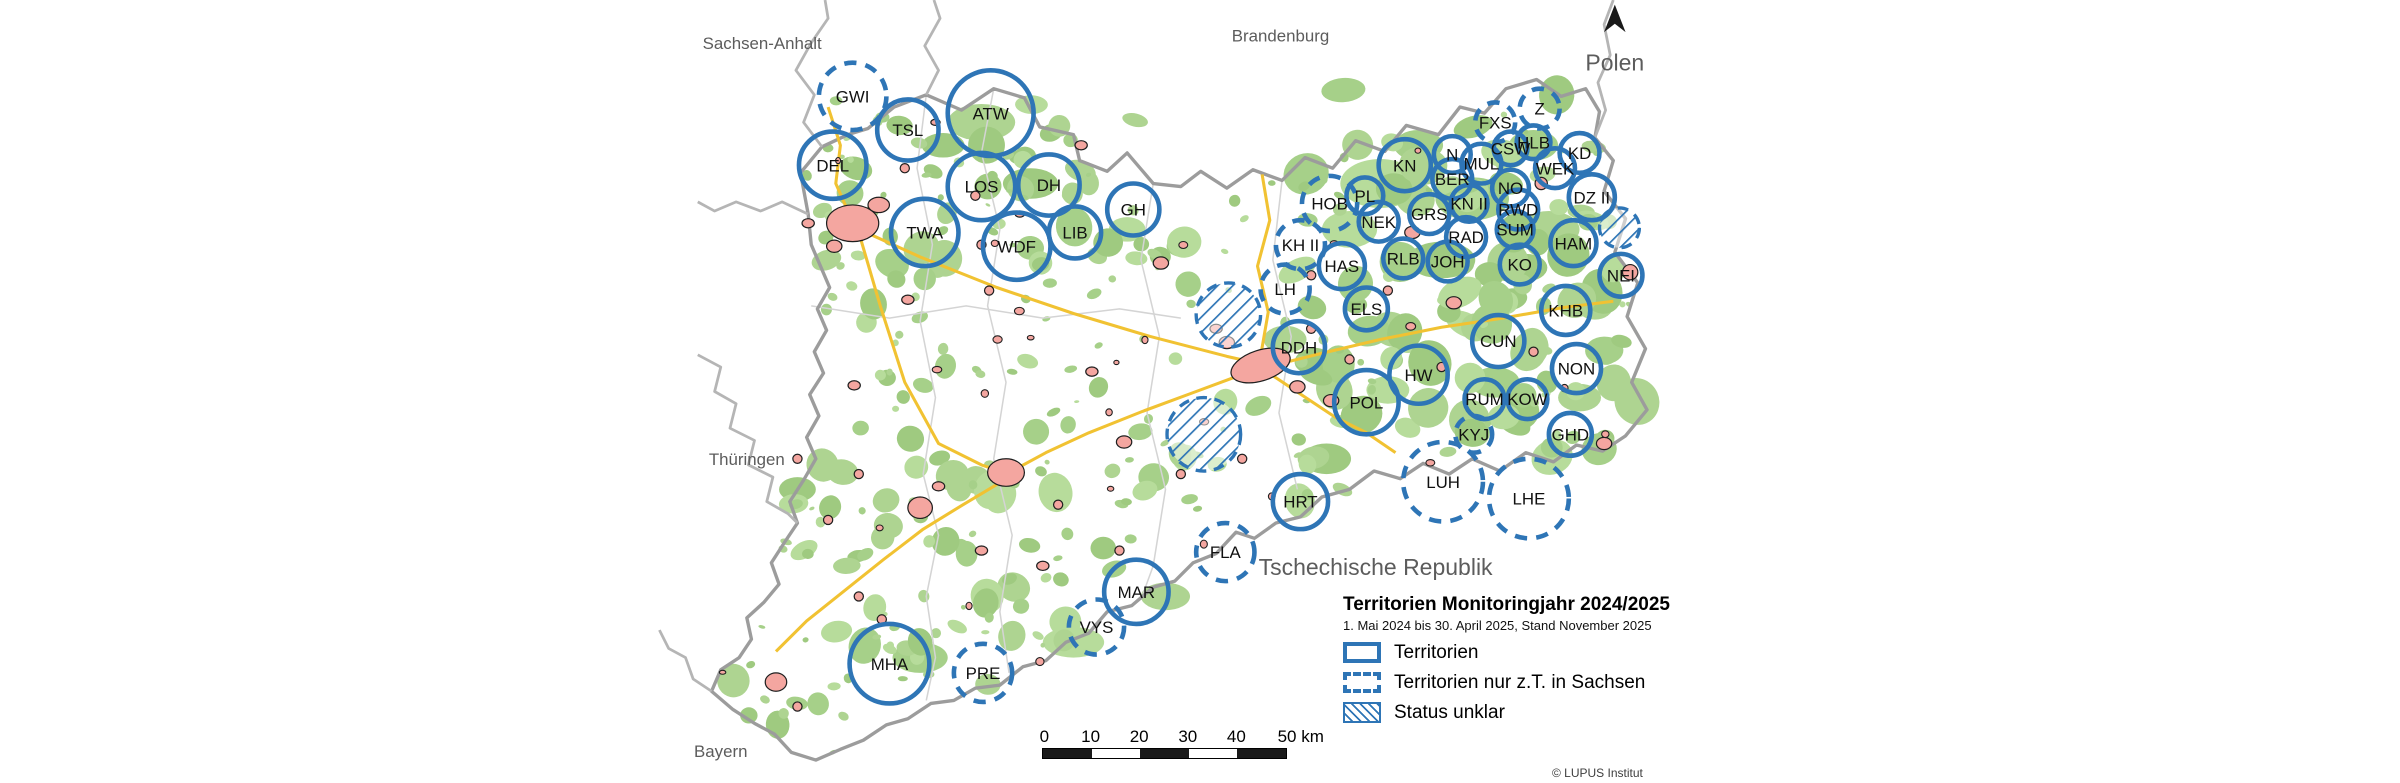 The height and width of the screenshot is (783, 2400). What do you see at coordinates (1049, 185) in the screenshot?
I see `territory-label-dh: DH` at bounding box center [1049, 185].